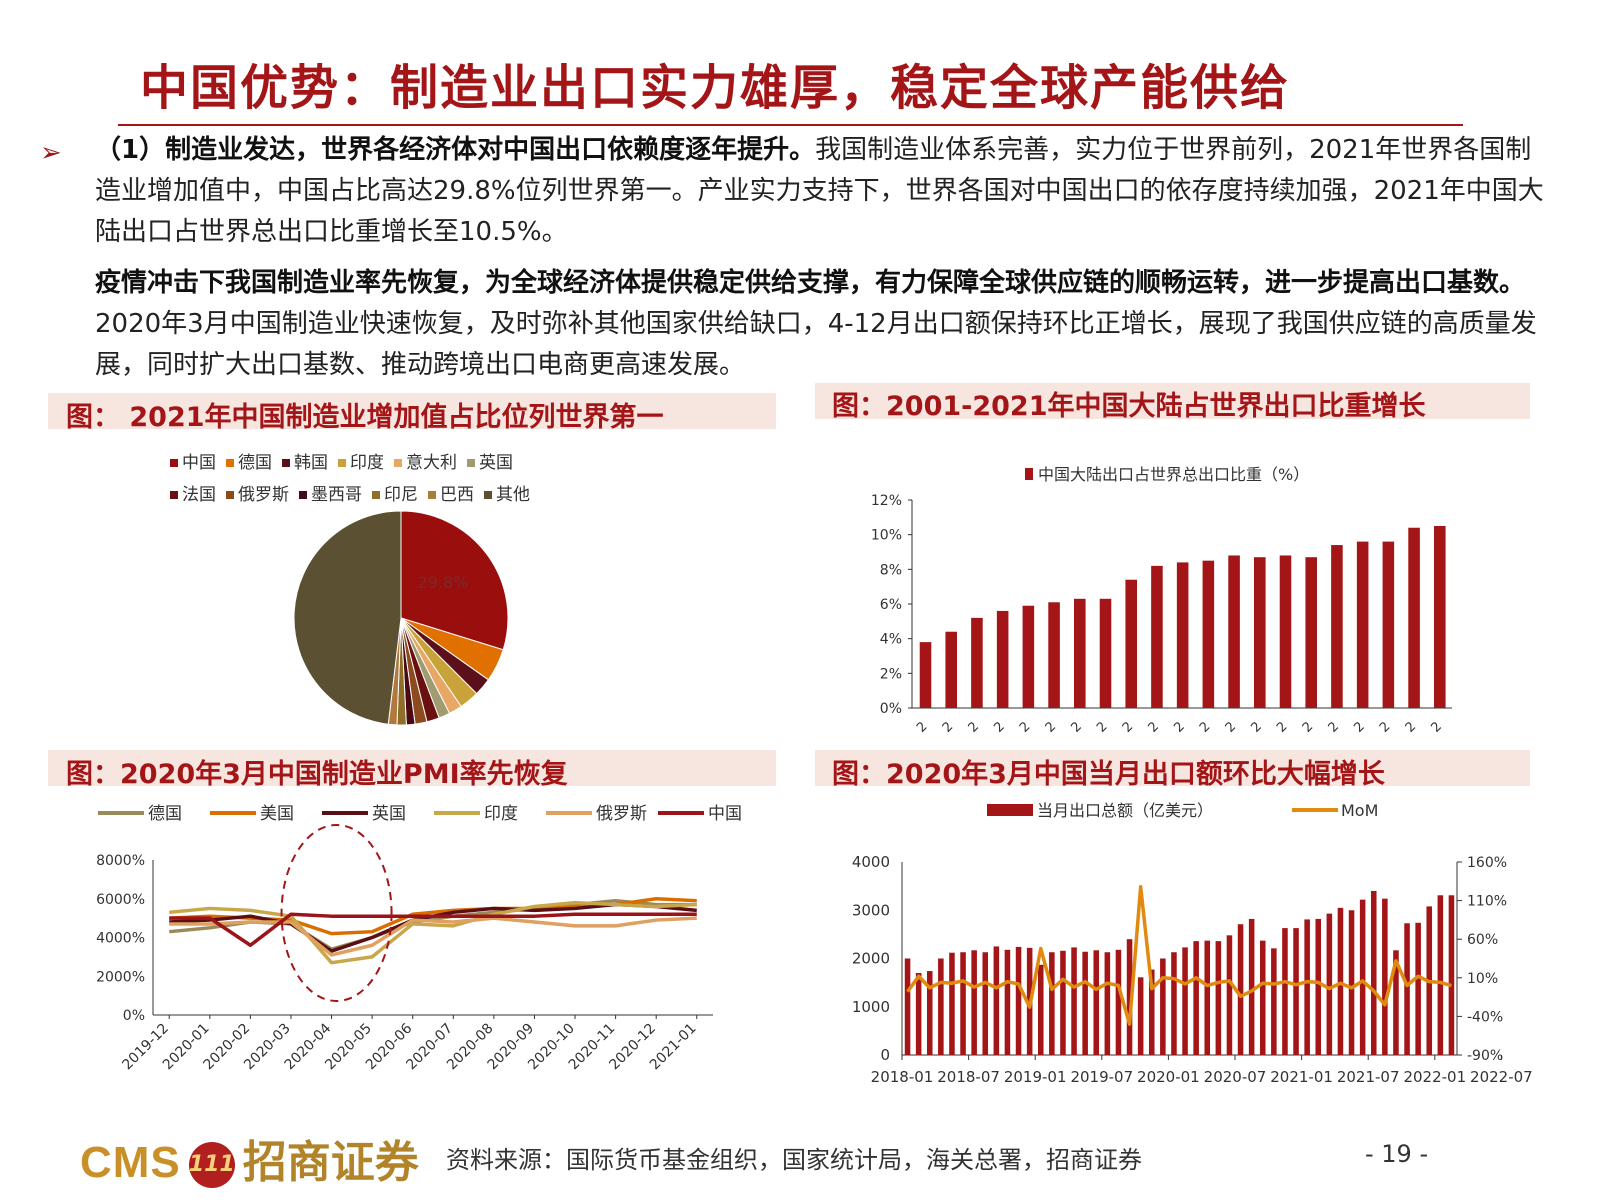  Describe the element at coordinates (211, 1165) in the screenshot. I see `cms-badge-icon: 111` at that location.